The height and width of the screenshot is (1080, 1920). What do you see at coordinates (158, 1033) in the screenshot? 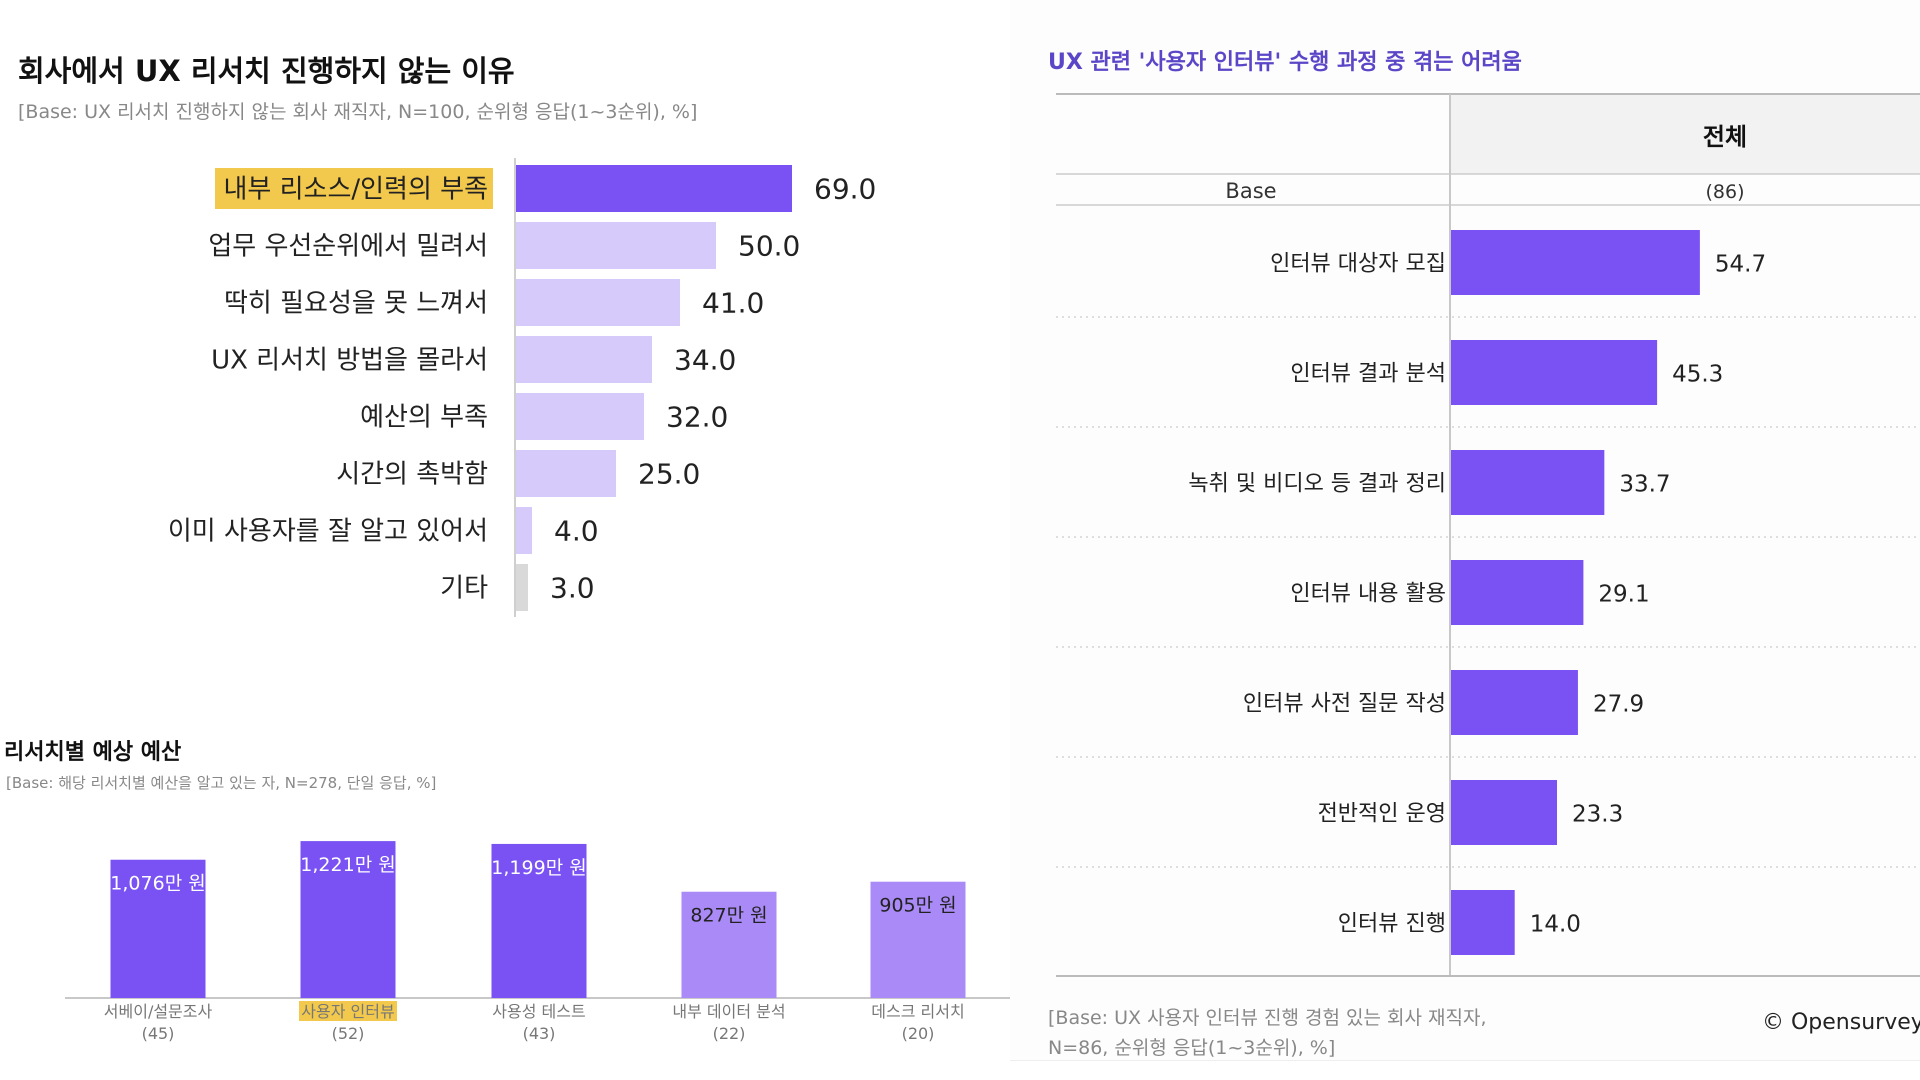
I see `chart2-base-label: (45)` at bounding box center [158, 1033].